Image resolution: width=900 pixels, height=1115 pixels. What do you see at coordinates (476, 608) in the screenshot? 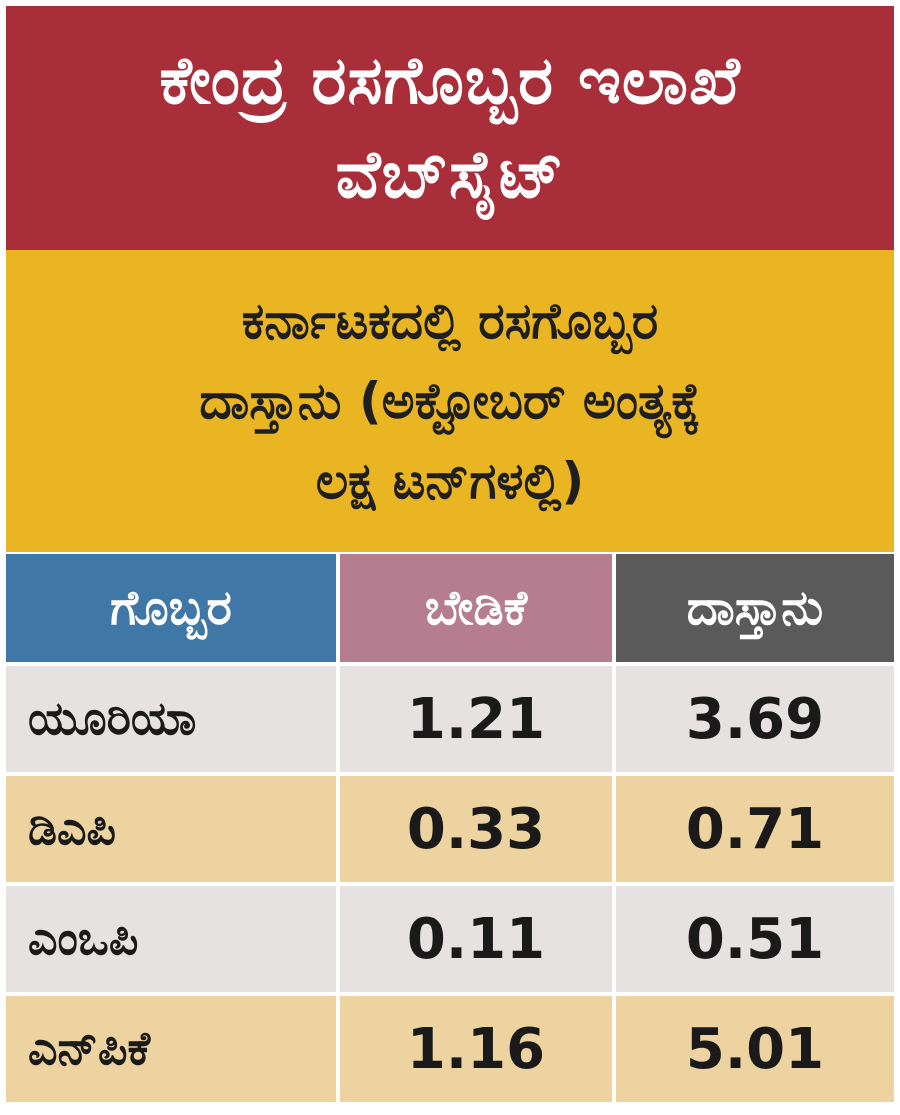
I see `column-header-demand: ಬೇಡಿಕೆ` at bounding box center [476, 608].